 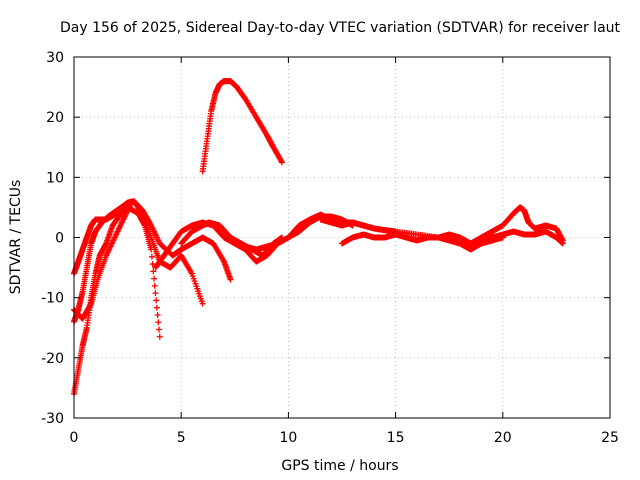 I want to click on y-tick-label: -10, so click(x=52, y=299).